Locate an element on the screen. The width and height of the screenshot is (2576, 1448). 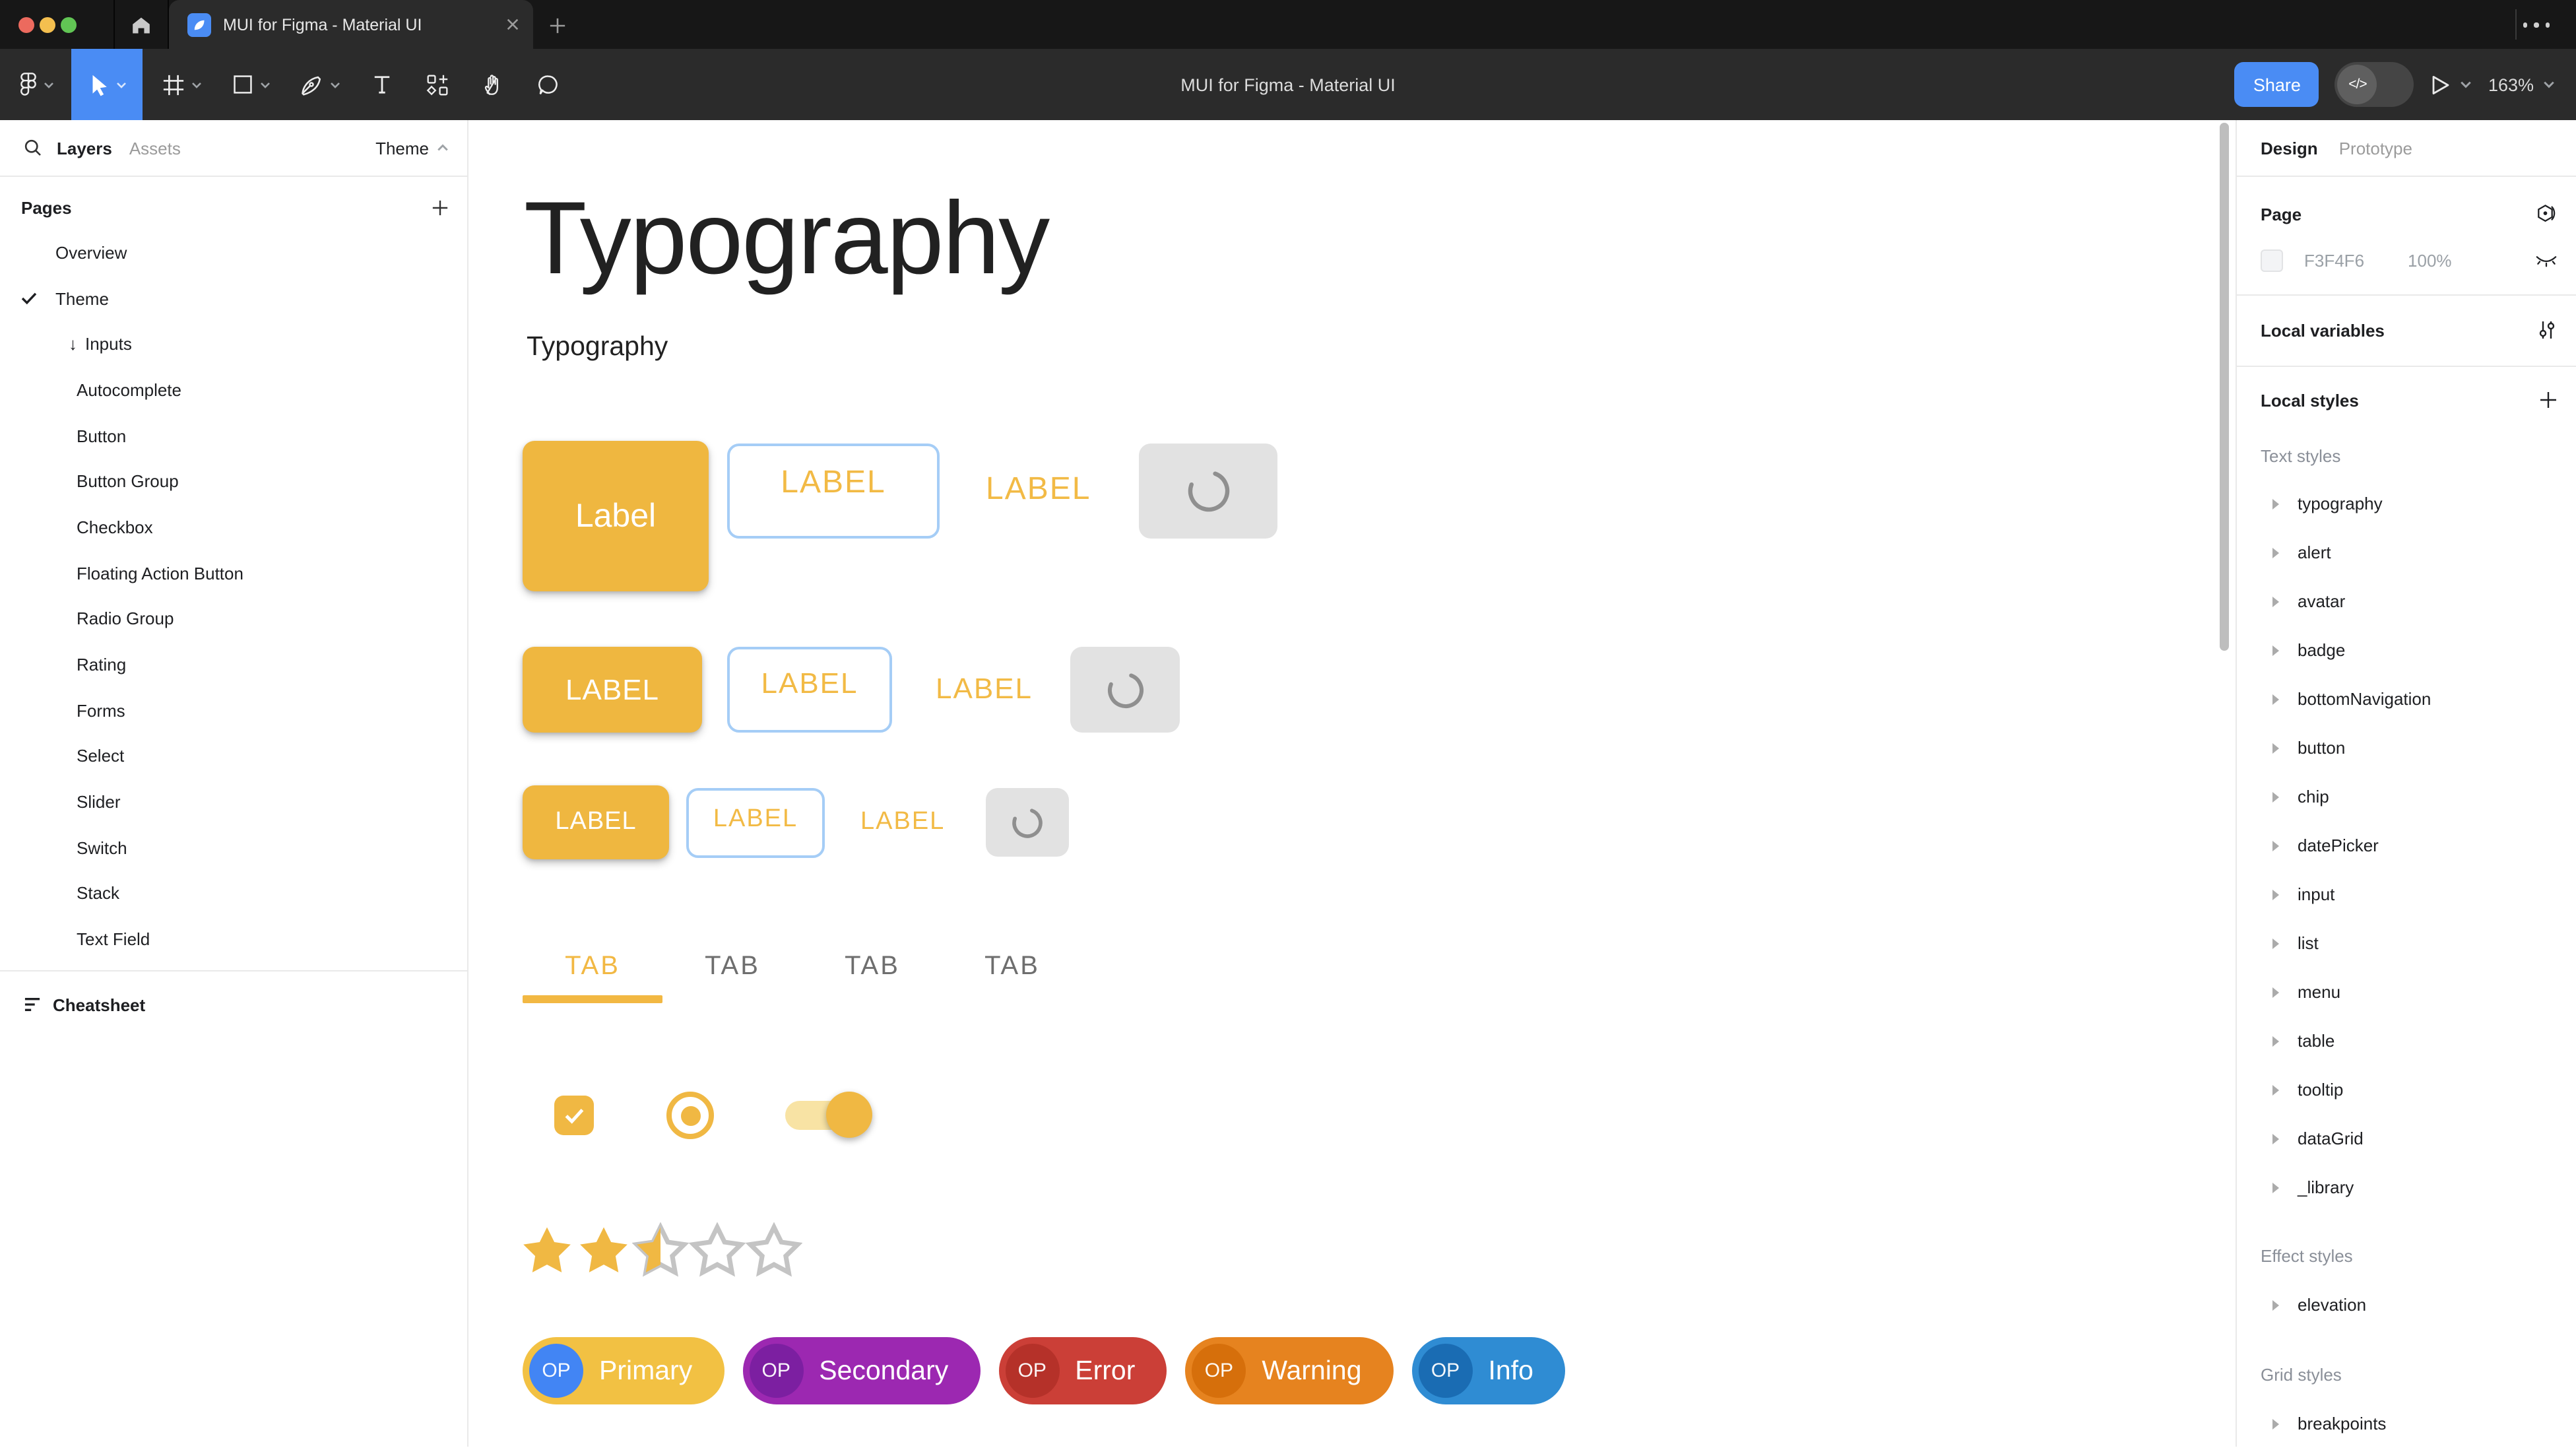
loading-button-large is located at coordinates (1208, 491).